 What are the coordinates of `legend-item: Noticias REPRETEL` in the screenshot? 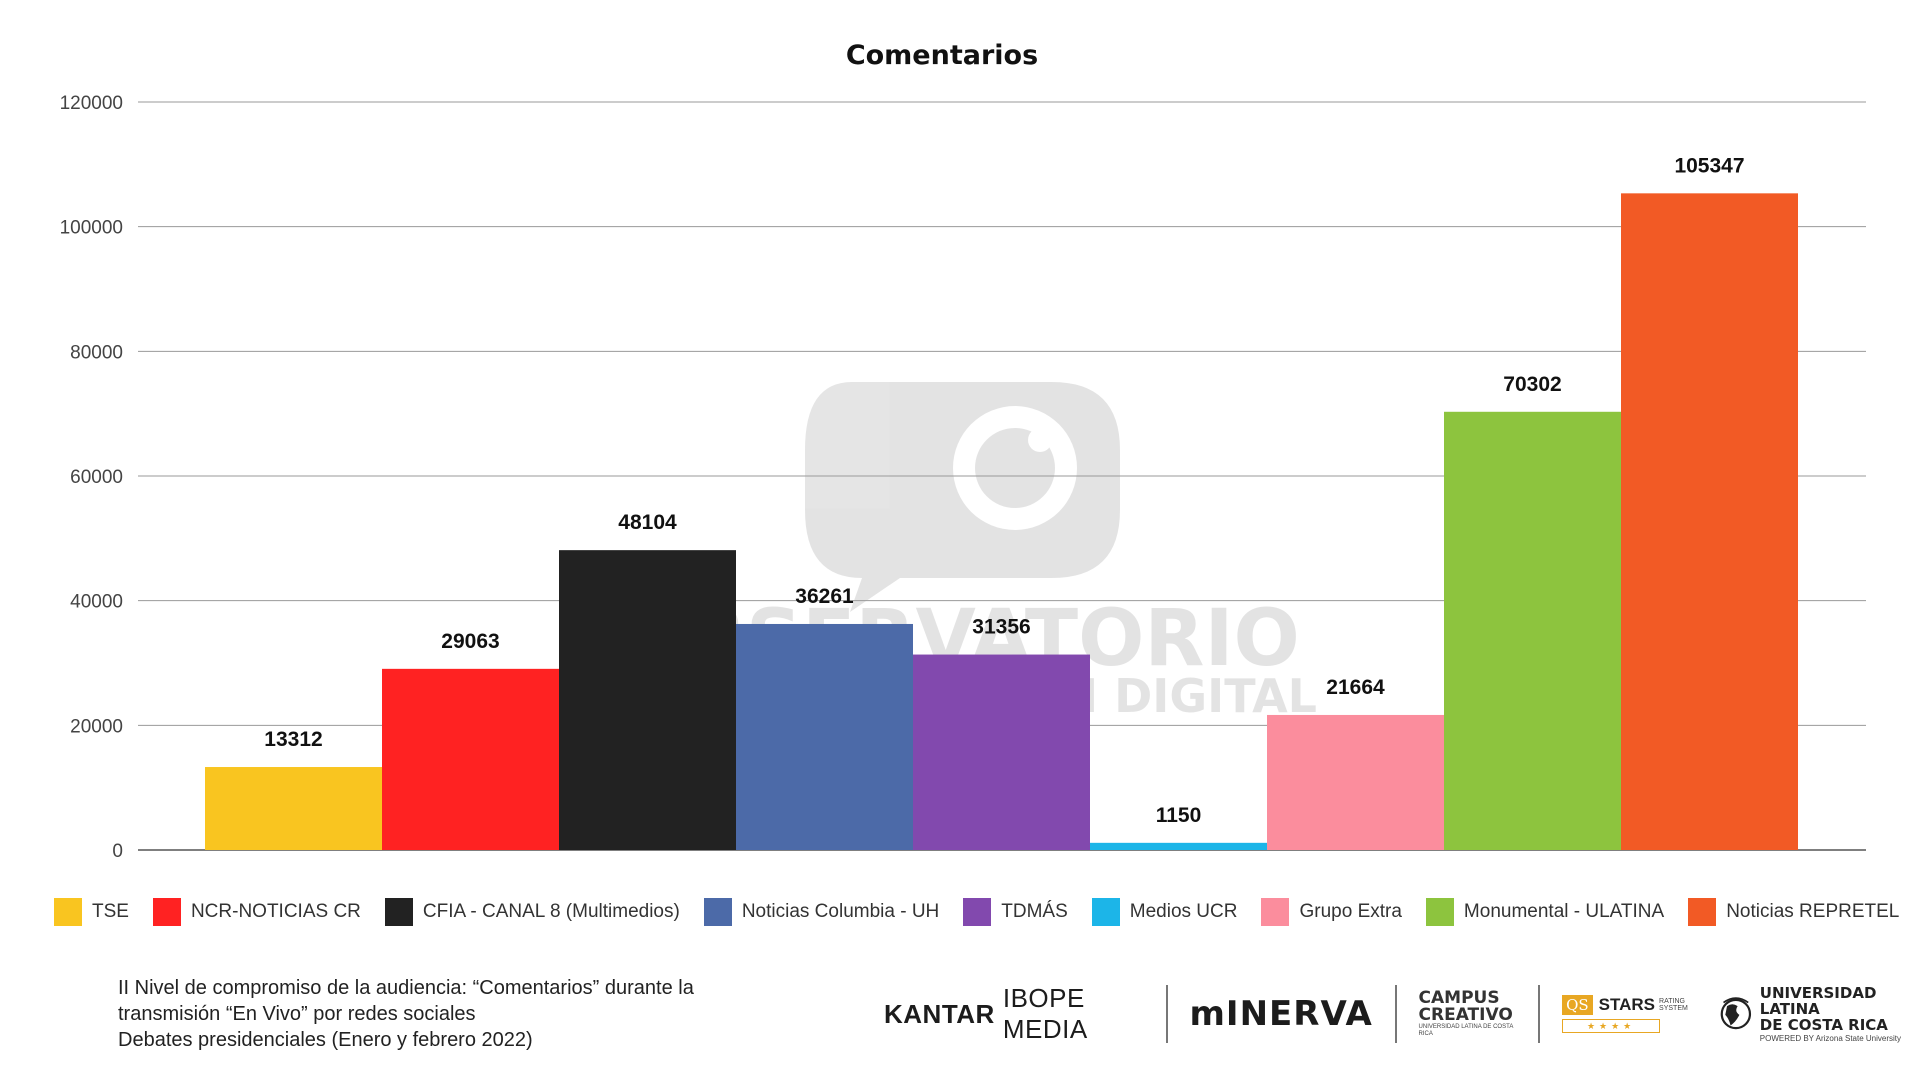 It's located at (1793, 912).